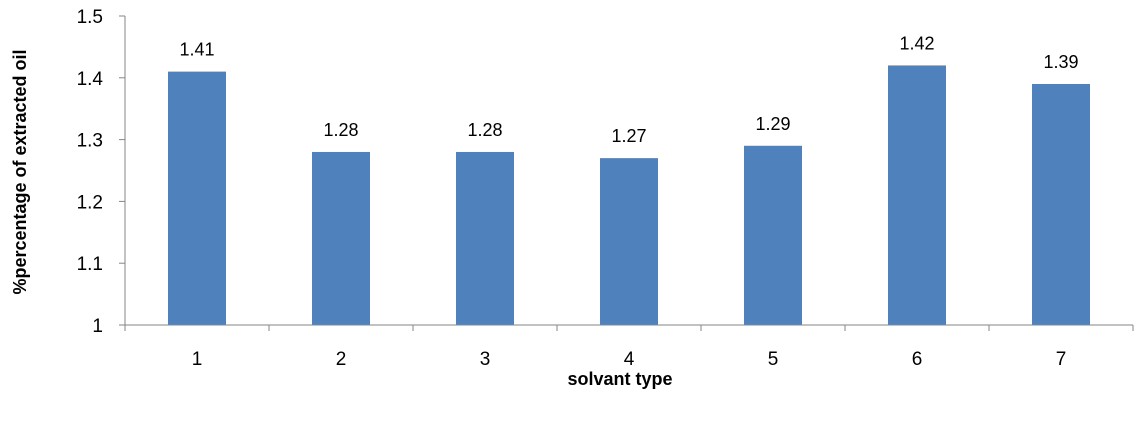  I want to click on y-tick-label: 1.4, so click(90, 79).